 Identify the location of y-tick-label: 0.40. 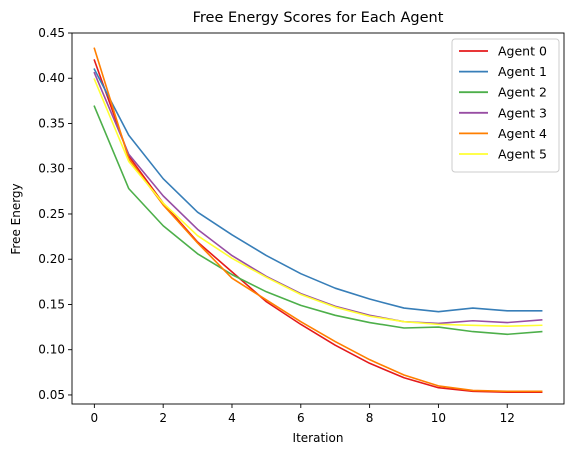
(51, 78).